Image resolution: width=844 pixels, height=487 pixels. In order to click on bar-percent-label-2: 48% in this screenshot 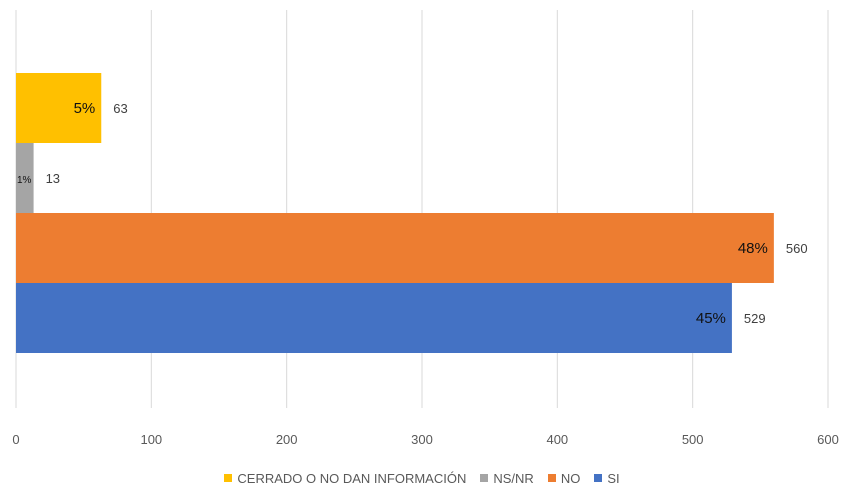, I will do `click(753, 248)`.